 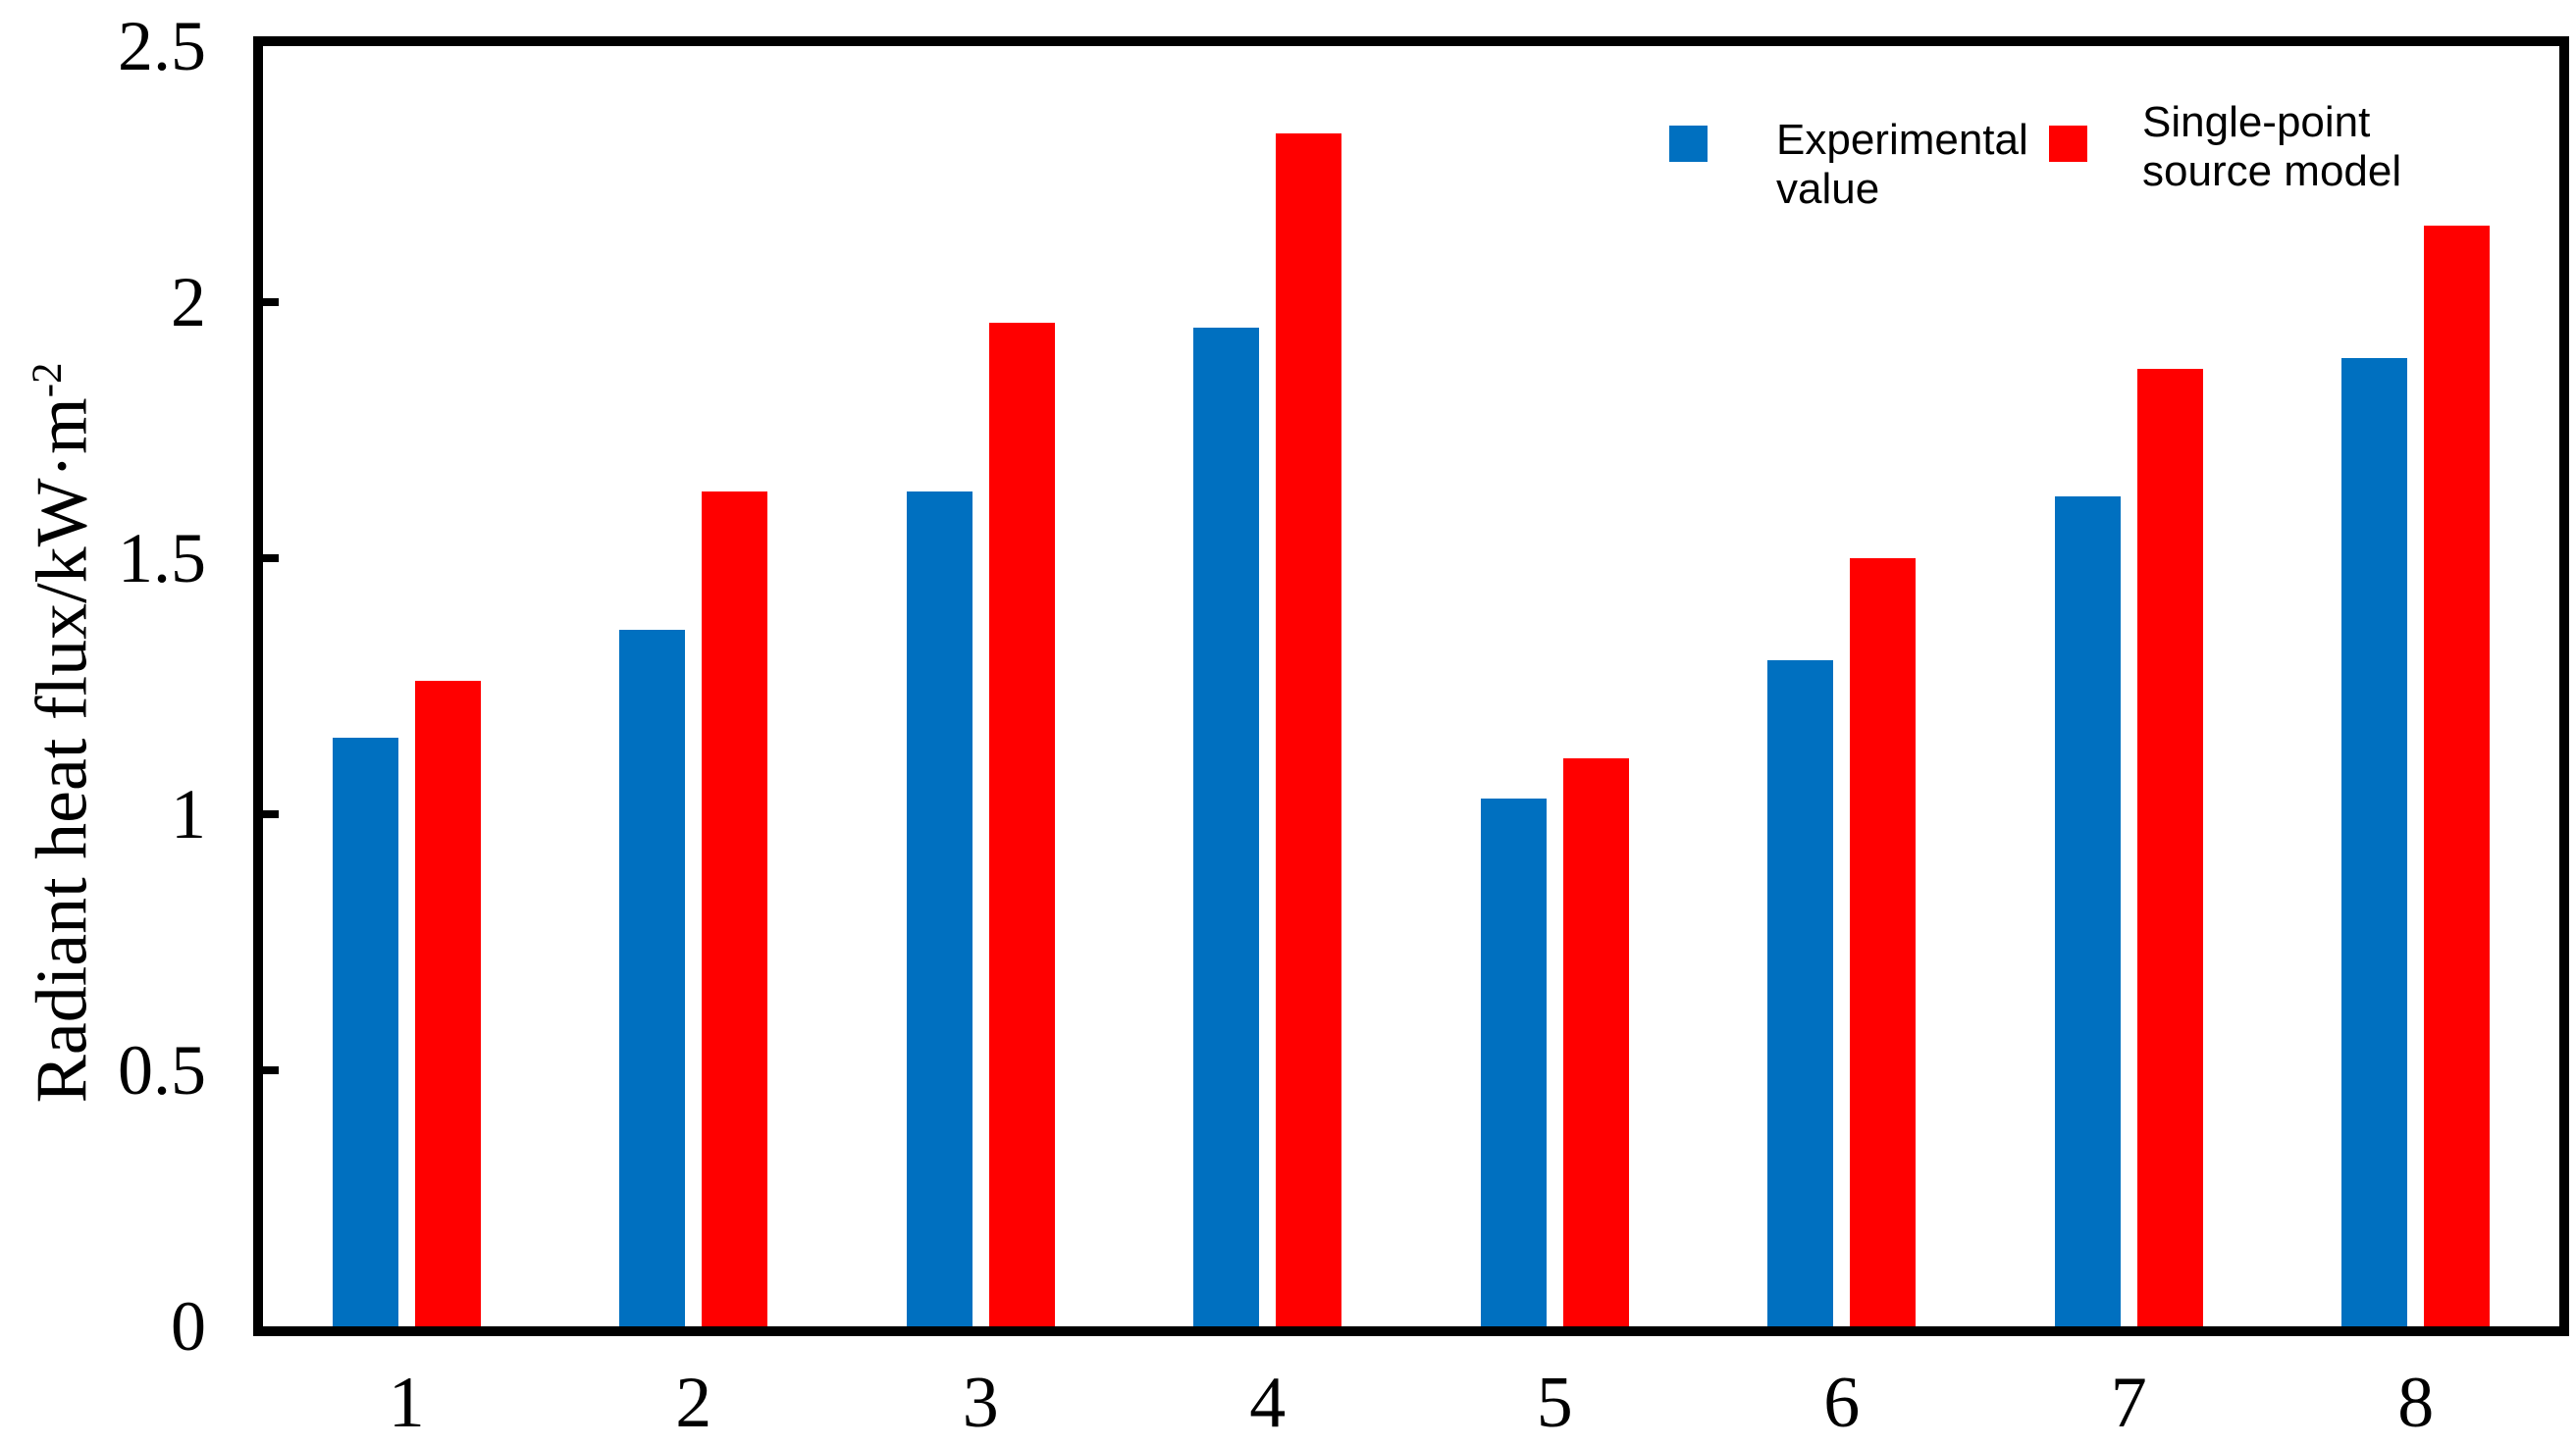 What do you see at coordinates (162, 1070) in the screenshot?
I see `y-tick-label: 0.5` at bounding box center [162, 1070].